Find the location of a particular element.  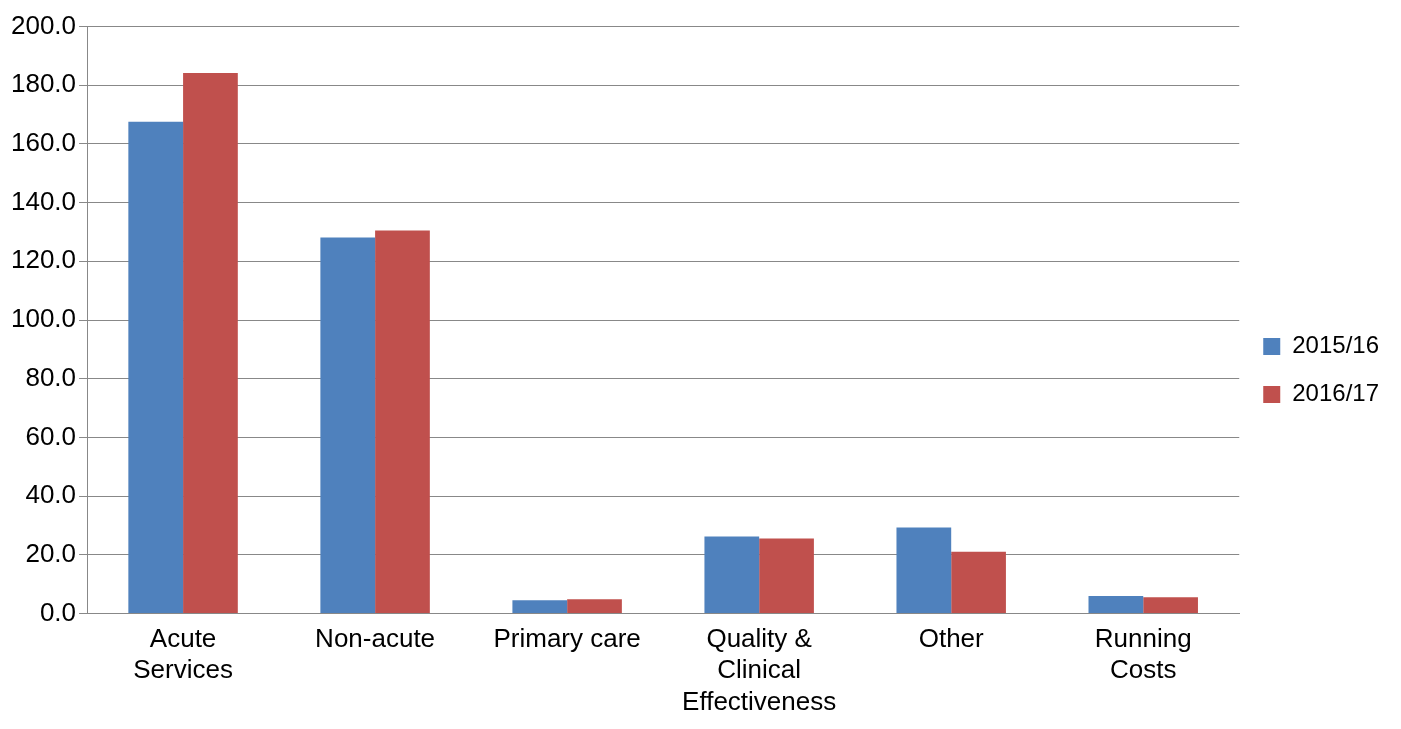

y-tick-label: 160.0 is located at coordinates (43, 142).